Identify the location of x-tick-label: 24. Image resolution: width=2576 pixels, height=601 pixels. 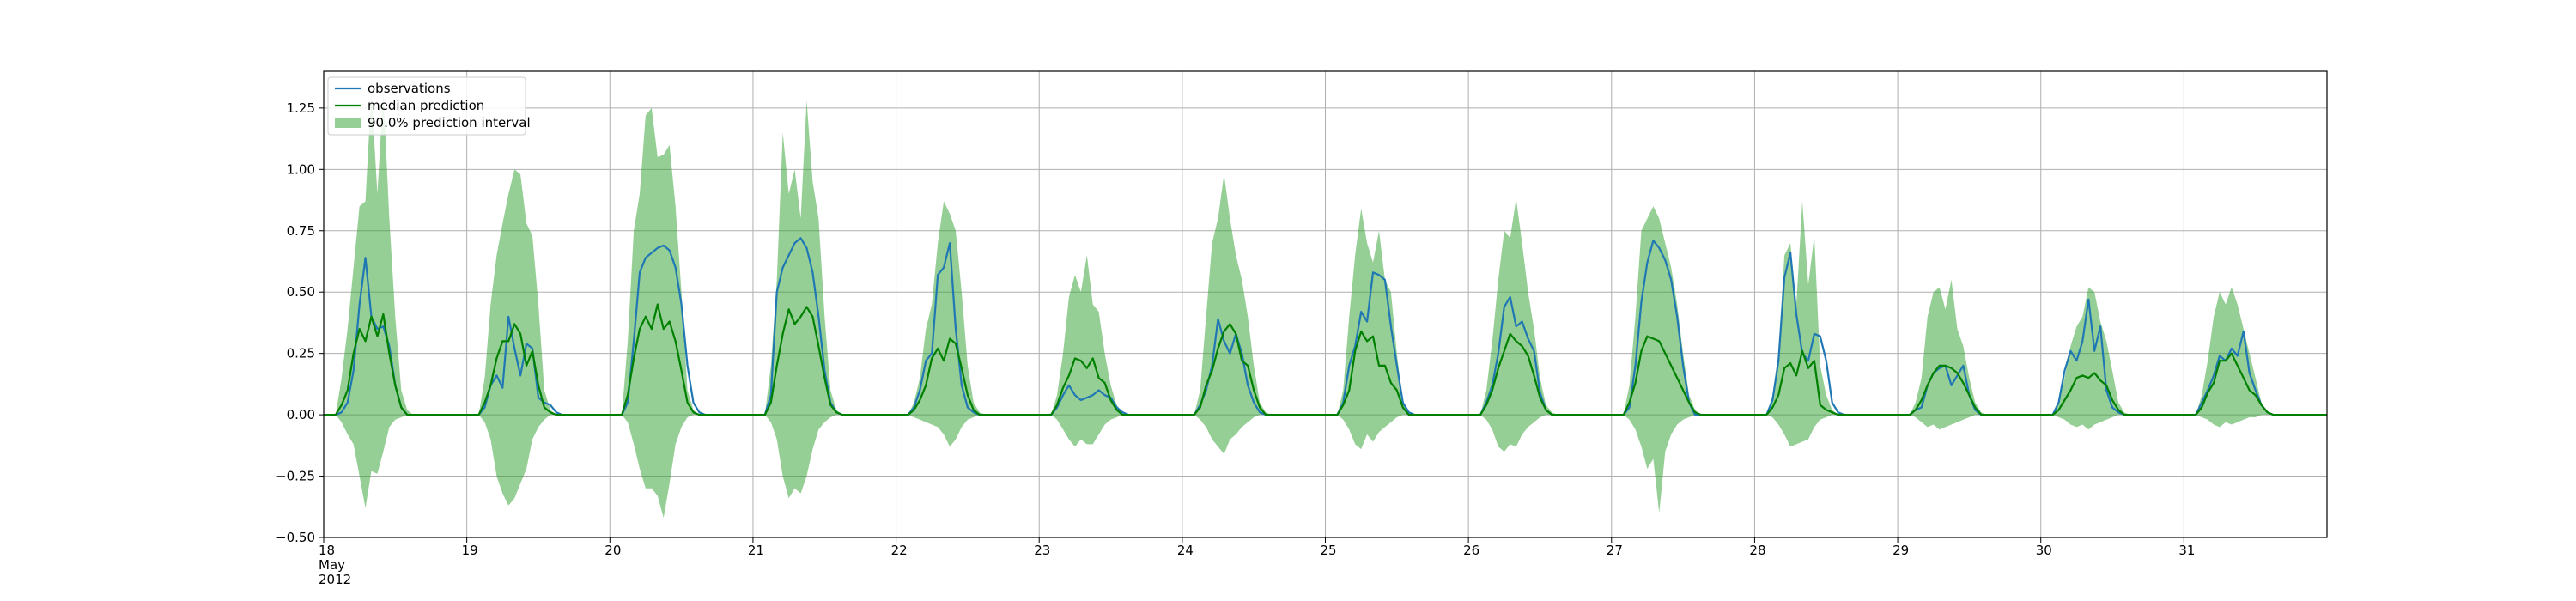
(1185, 550).